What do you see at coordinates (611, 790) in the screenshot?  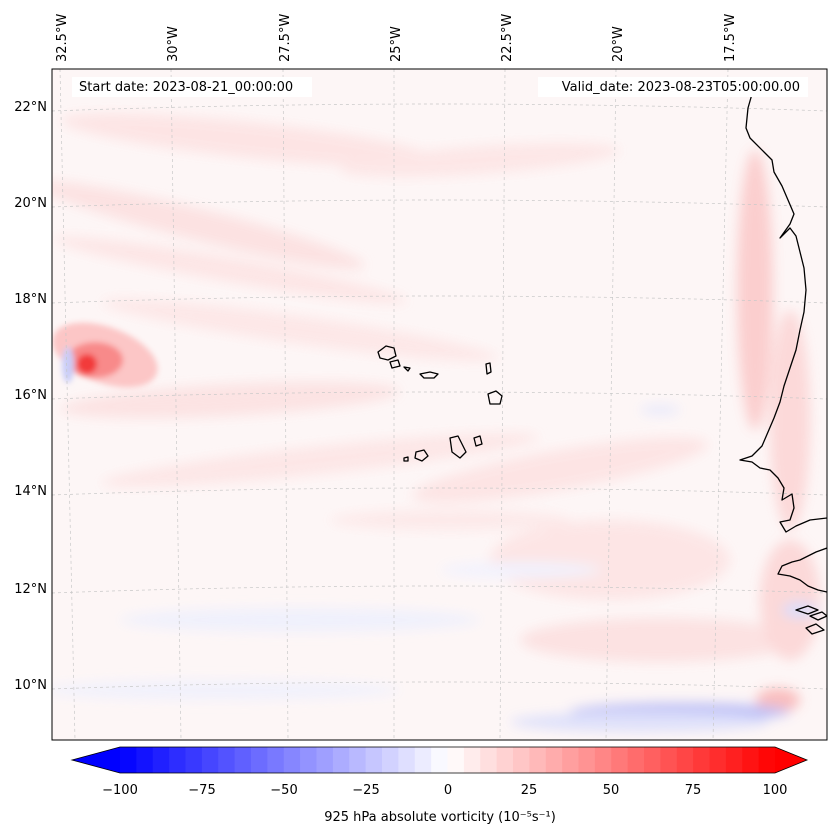 I see `colorbar-tick-label: 50` at bounding box center [611, 790].